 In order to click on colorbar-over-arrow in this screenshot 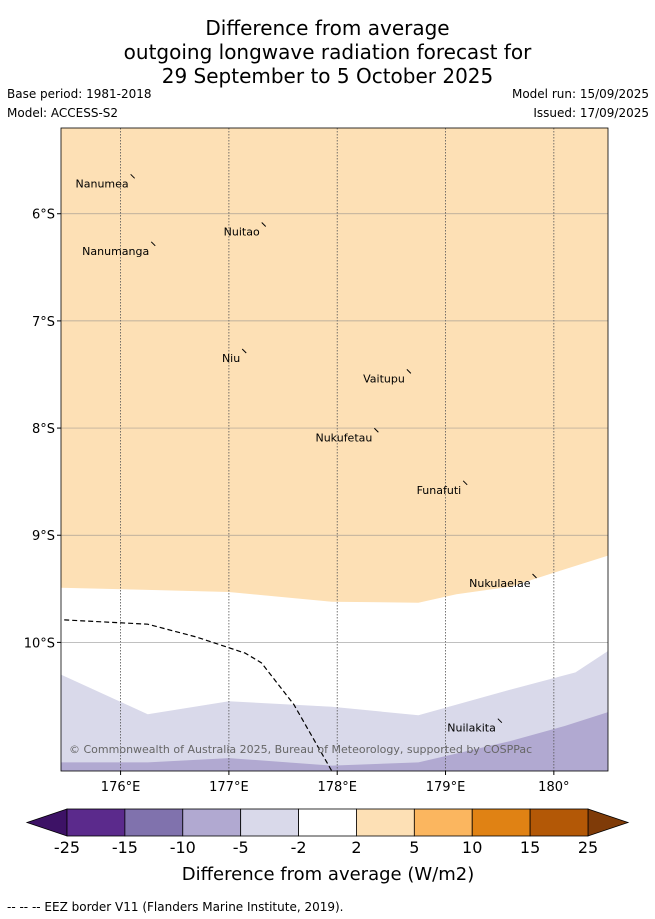, I will do `click(608, 822)`.